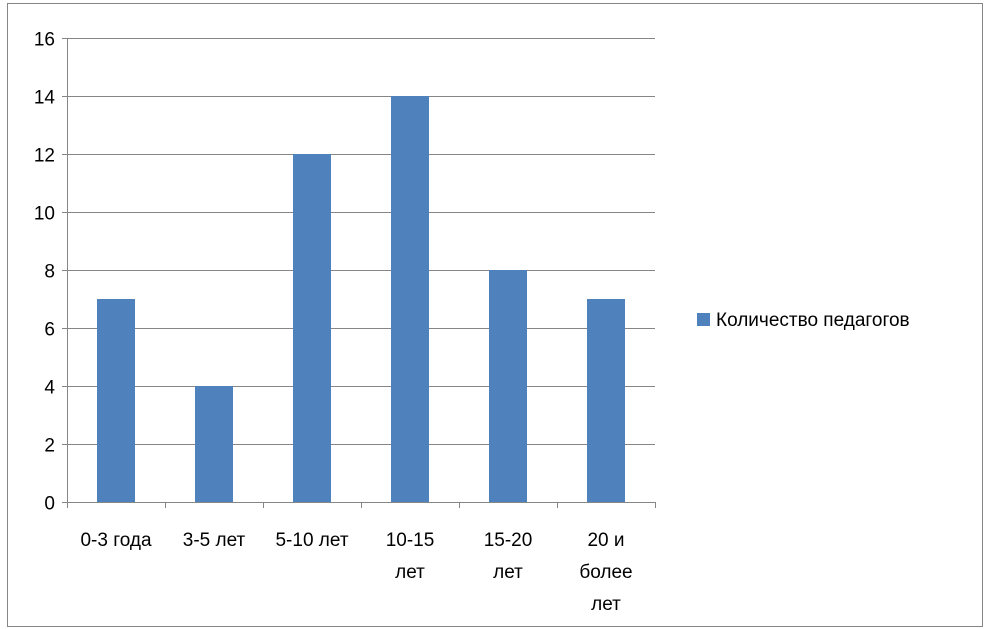 Image resolution: width=985 pixels, height=629 pixels. Describe the element at coordinates (49, 388) in the screenshot. I see `y-tick-label: 4` at that location.